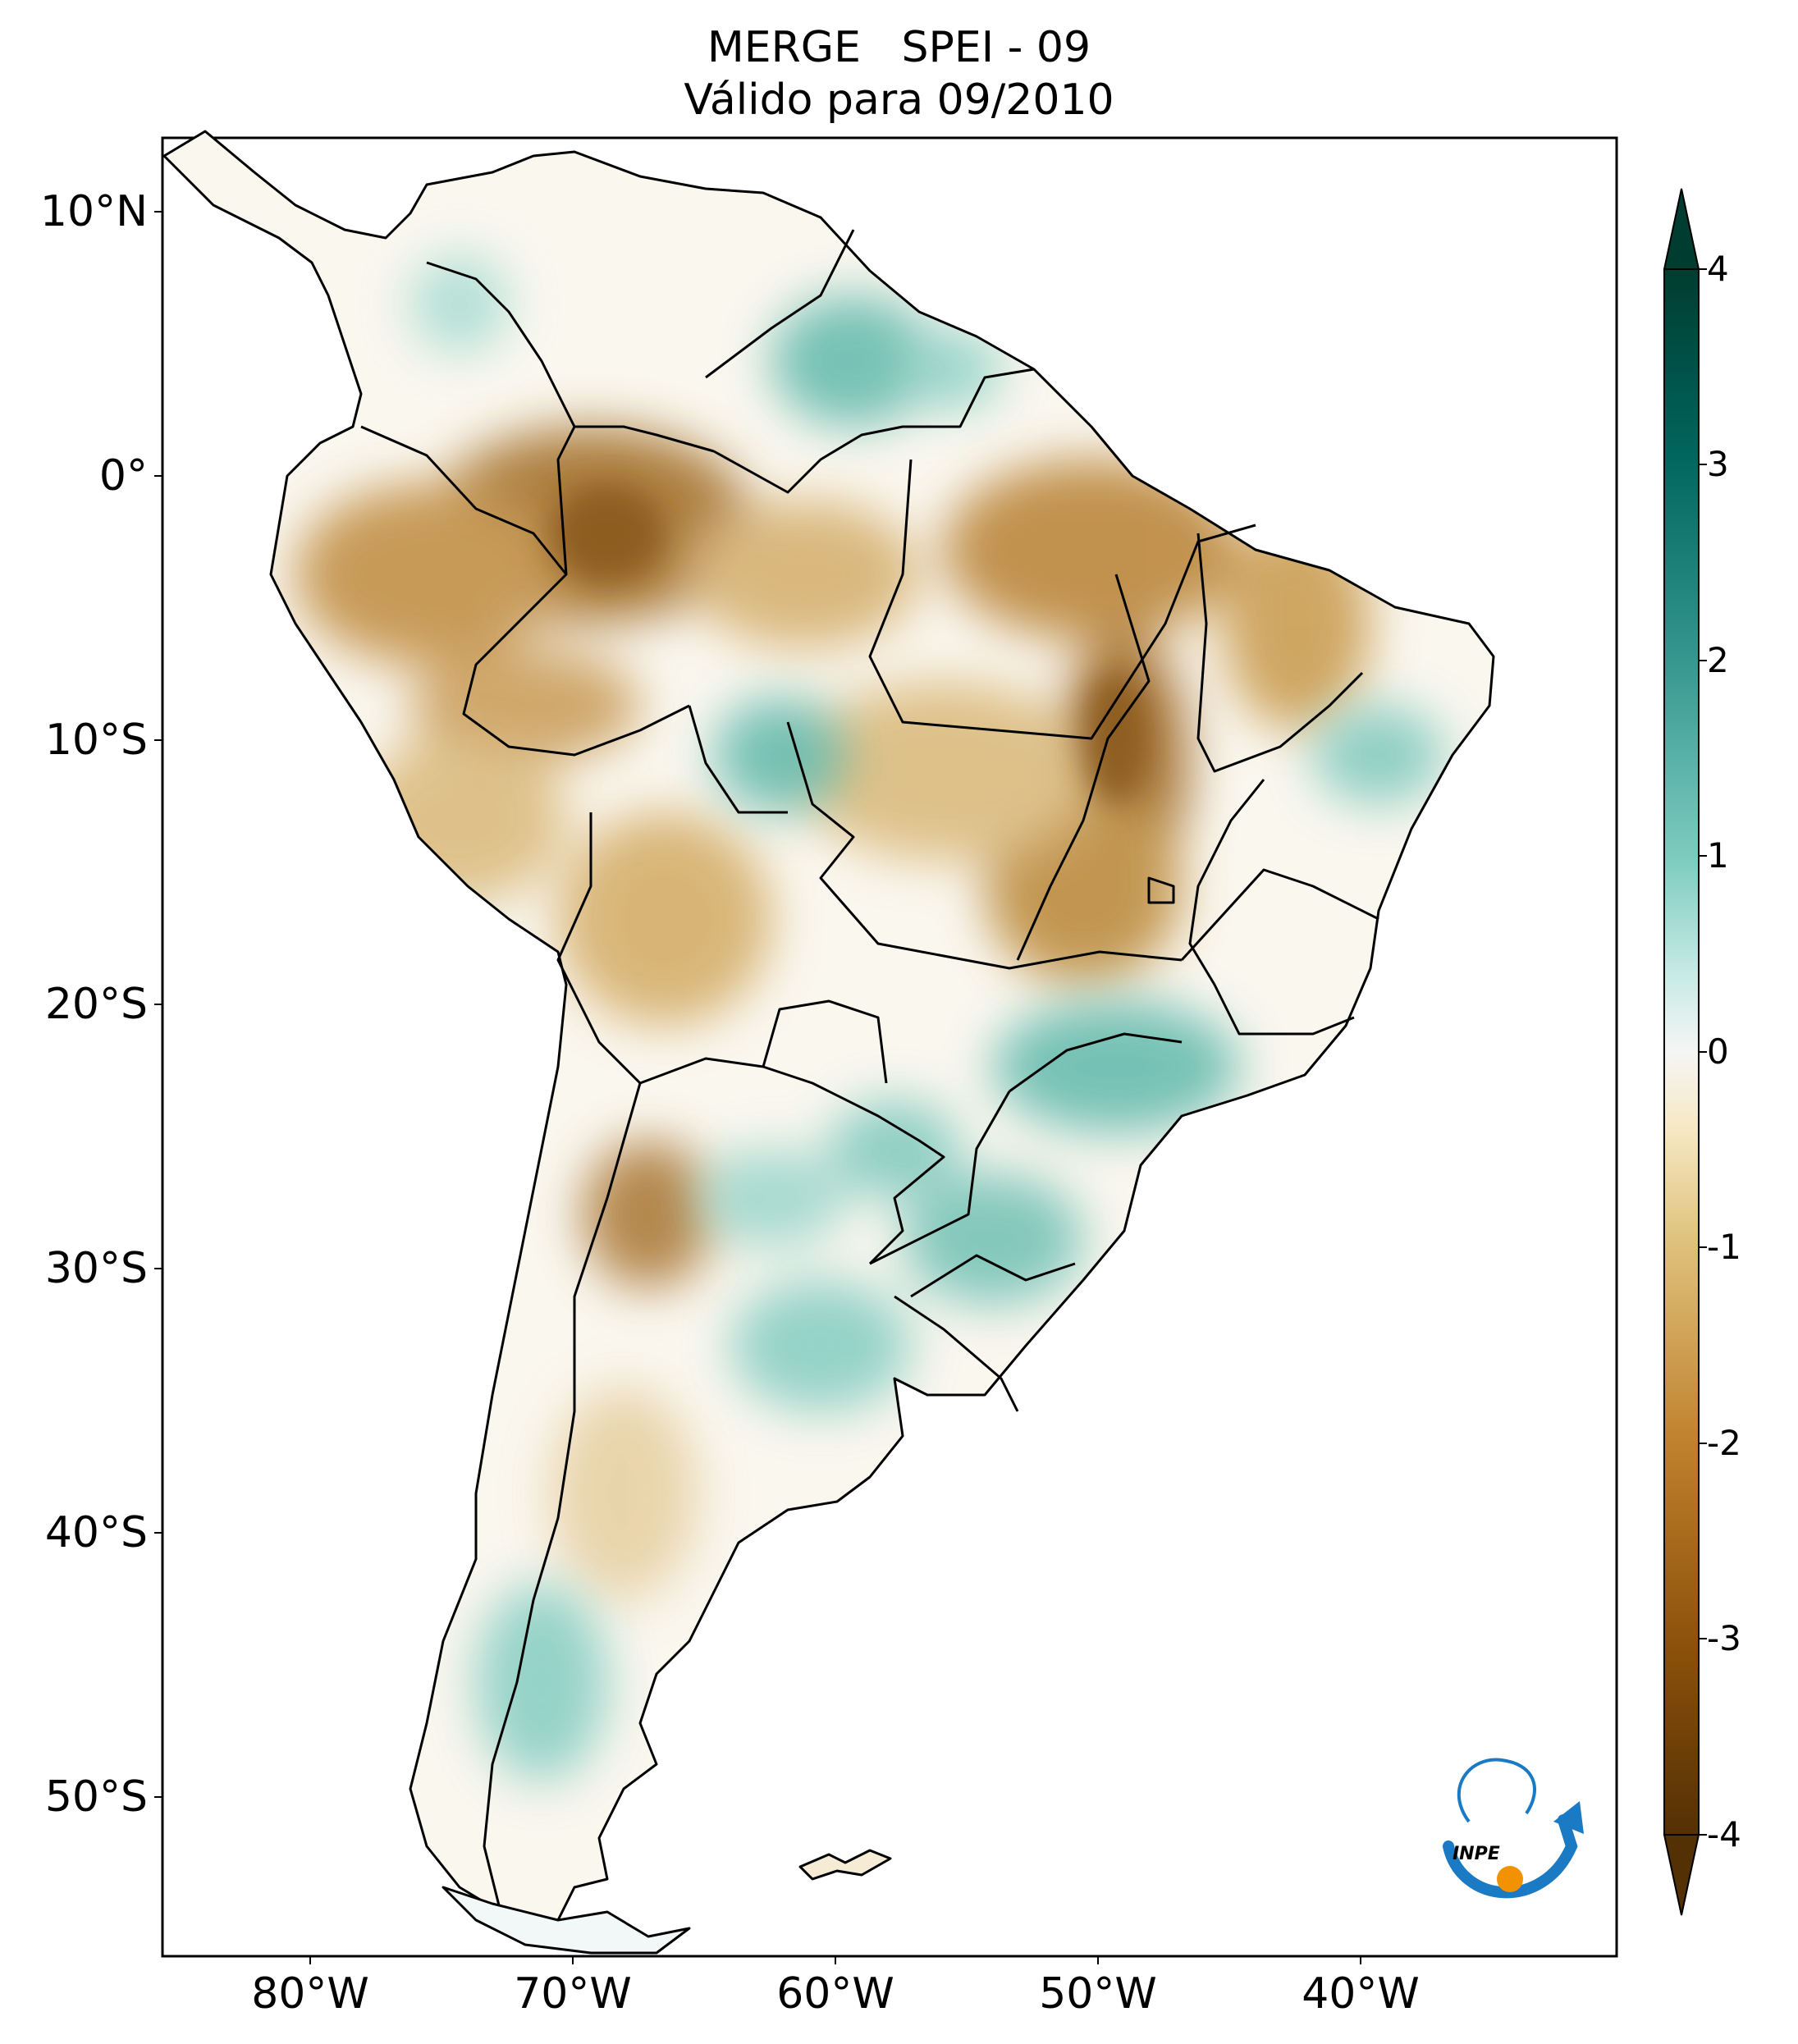 Image resolution: width=1798 pixels, height=2044 pixels. I want to click on colorbar, so click(1685, 1052).